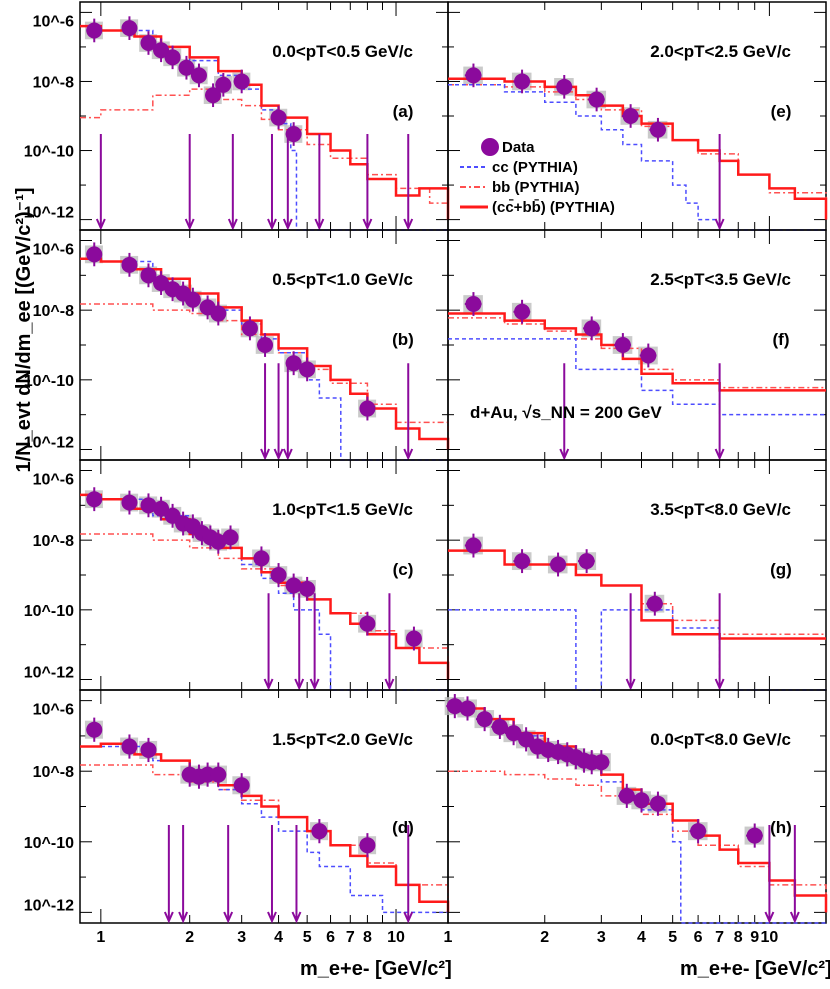 The height and width of the screenshot is (989, 830). What do you see at coordinates (770, 937) in the screenshot?
I see `x-tick-label: 10` at bounding box center [770, 937].